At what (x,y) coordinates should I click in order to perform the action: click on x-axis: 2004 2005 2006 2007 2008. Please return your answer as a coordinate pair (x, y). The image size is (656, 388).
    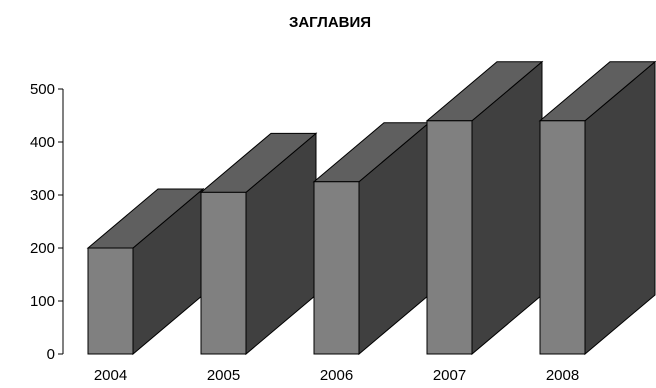
    Looking at the image, I should click on (336, 375).